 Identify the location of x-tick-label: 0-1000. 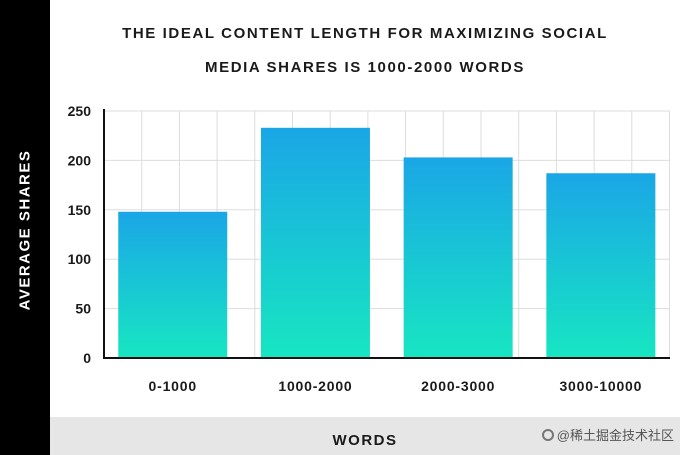
(173, 386).